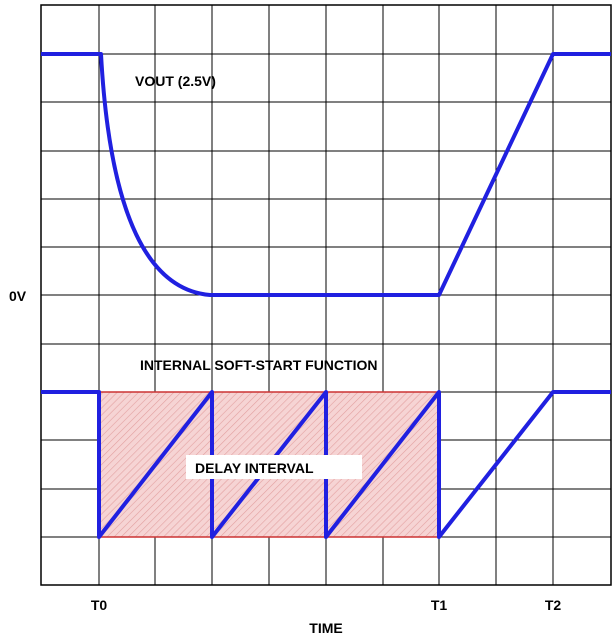 The height and width of the screenshot is (637, 614). I want to click on vout-label: VOUT (2.5V), so click(175, 81).